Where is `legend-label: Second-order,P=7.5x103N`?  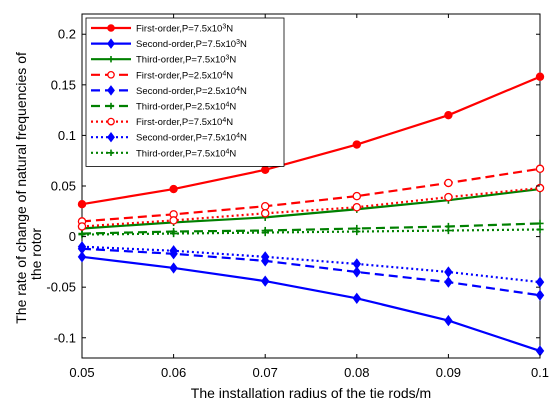 legend-label: Second-order,P=7.5x103N is located at coordinates (191, 45).